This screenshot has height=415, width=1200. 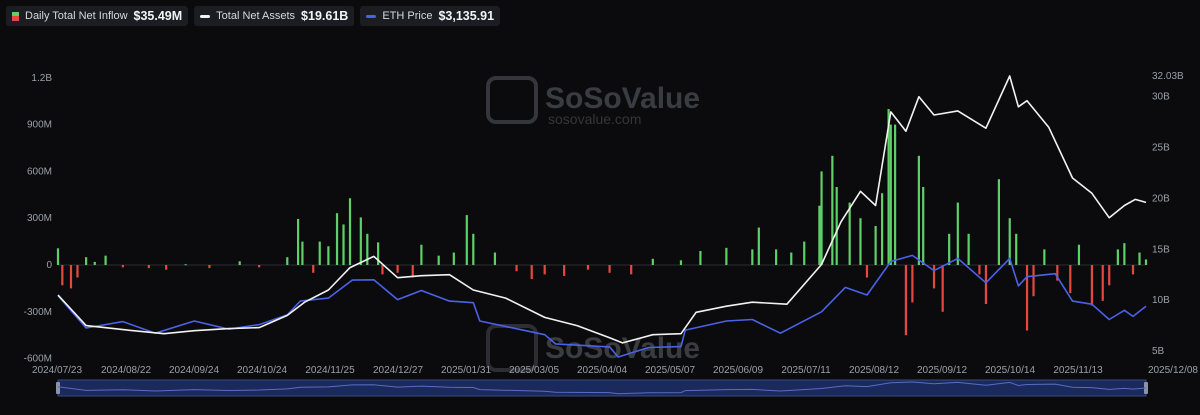 I want to click on right-axis-tick-label: 5B, so click(x=1158, y=351).